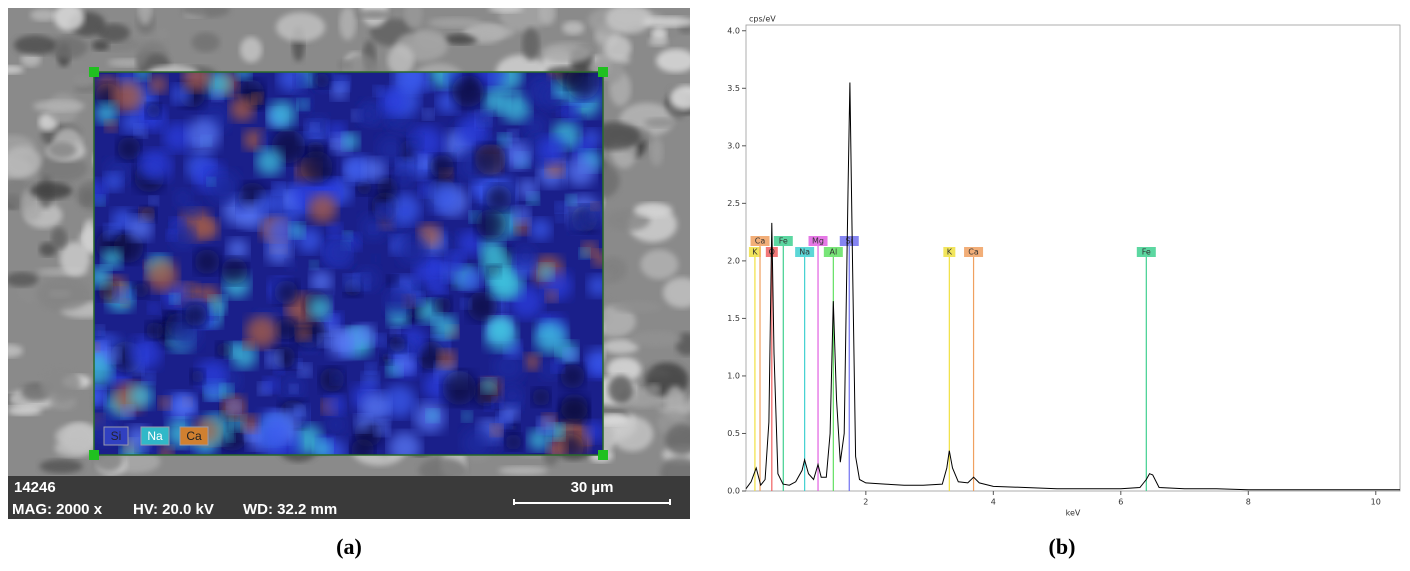 This screenshot has height=571, width=1410. What do you see at coordinates (290, 509) in the screenshot?
I see `working-distance: WD: 32.2 mm` at bounding box center [290, 509].